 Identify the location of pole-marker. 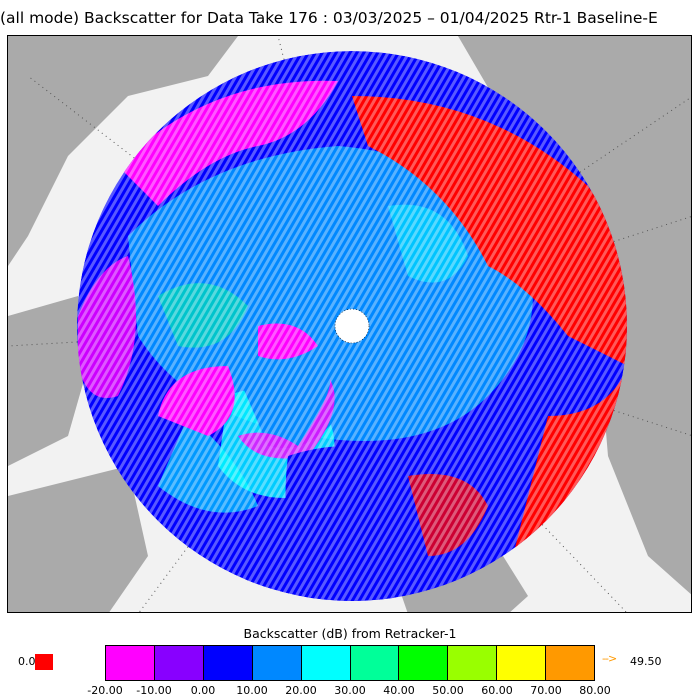
(352, 326).